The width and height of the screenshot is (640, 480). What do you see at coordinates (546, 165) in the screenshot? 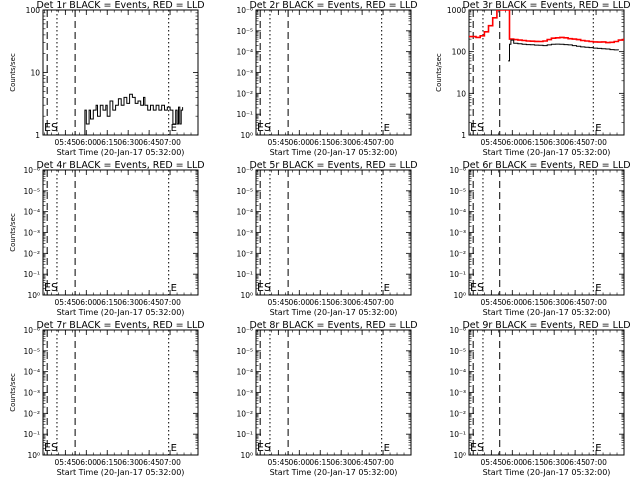
I see `chart-title: Det 6r BLACK = Events, RED = LLD` at bounding box center [546, 165].